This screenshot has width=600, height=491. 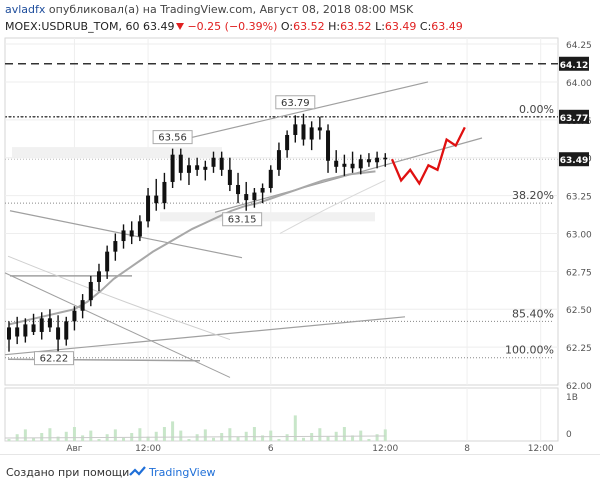 What do you see at coordinates (158, 26) in the screenshot?
I see `last-price: 63.49` at bounding box center [158, 26].